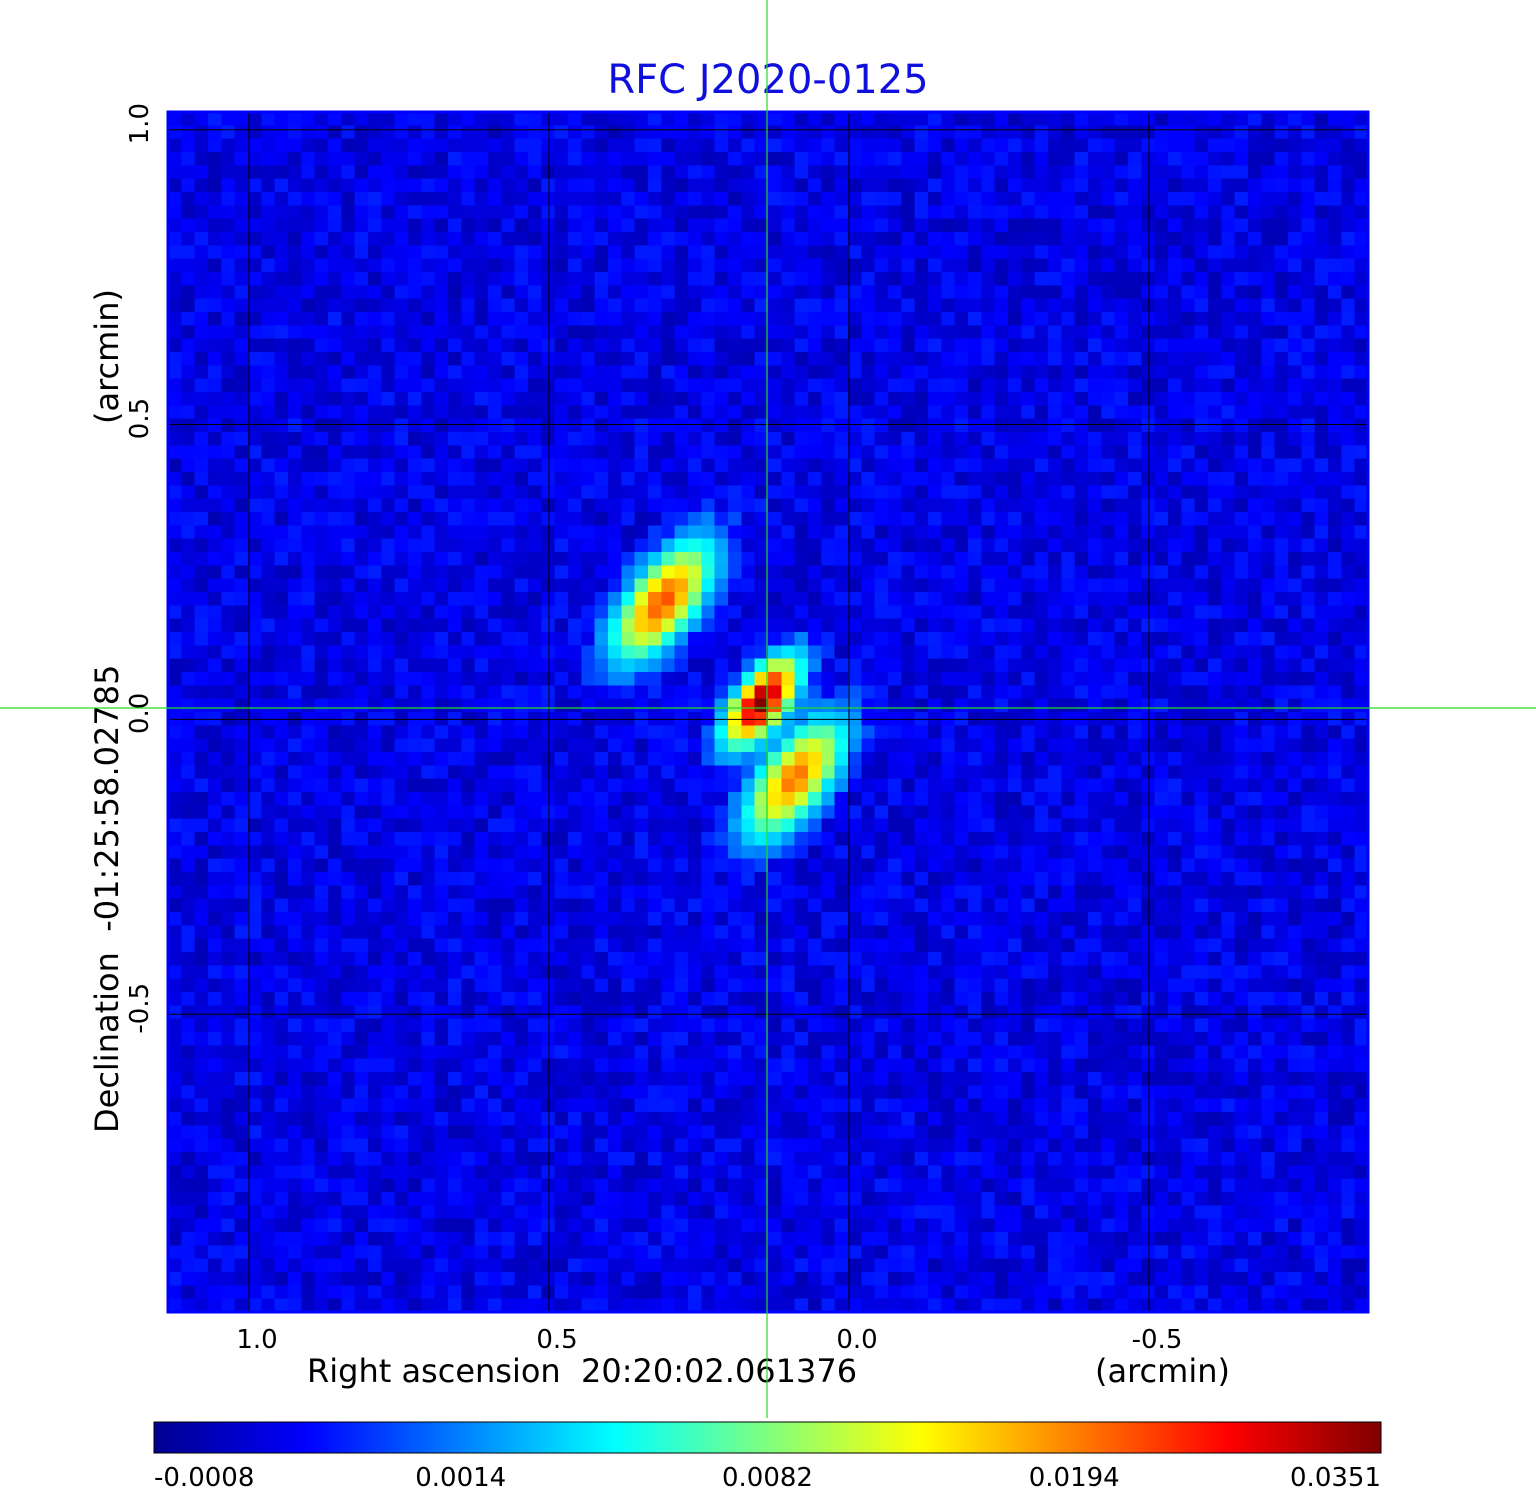 This screenshot has height=1511, width=1536. I want to click on x-tick-label: 1.0, so click(256, 1340).